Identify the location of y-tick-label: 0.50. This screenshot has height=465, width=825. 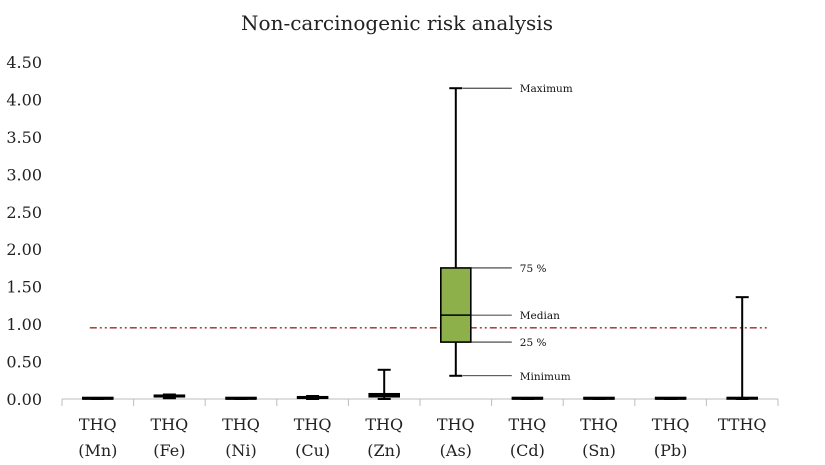
(24, 362).